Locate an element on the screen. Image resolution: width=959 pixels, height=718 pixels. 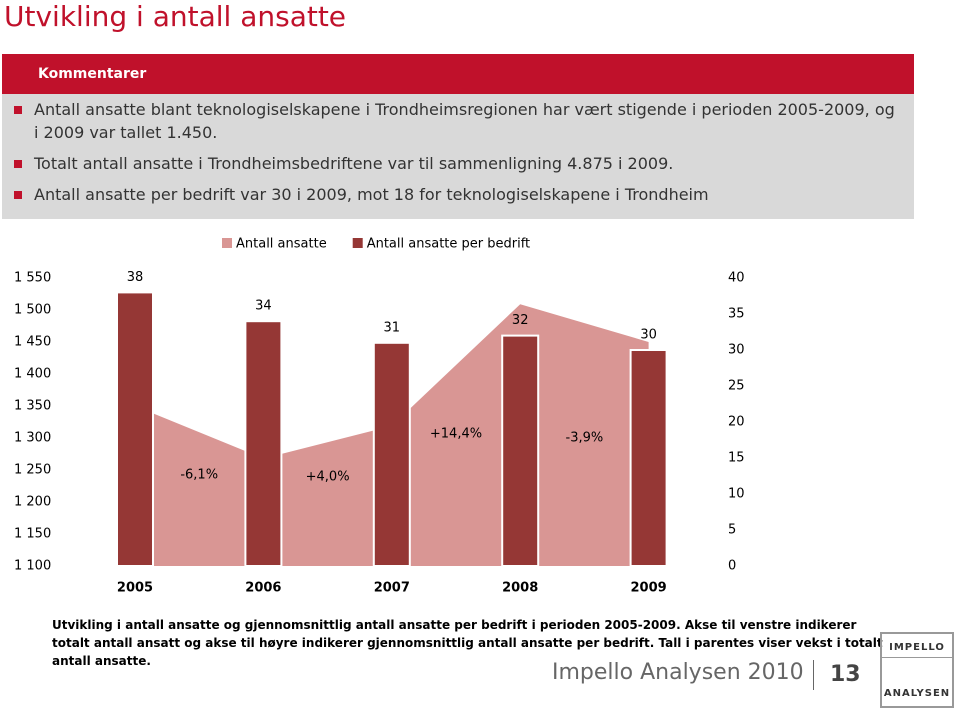
annotation: -3,9% is located at coordinates (585, 438).